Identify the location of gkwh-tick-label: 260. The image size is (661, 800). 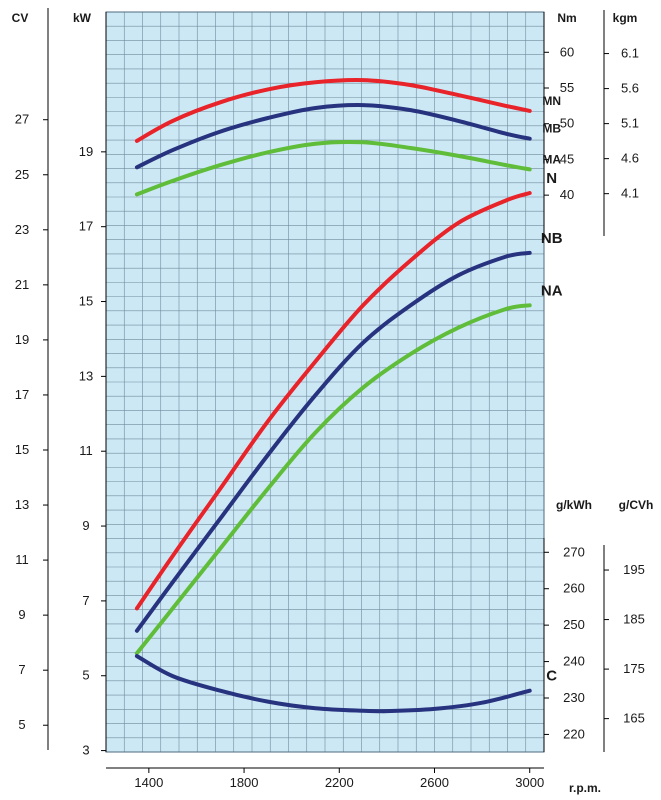
(574, 588).